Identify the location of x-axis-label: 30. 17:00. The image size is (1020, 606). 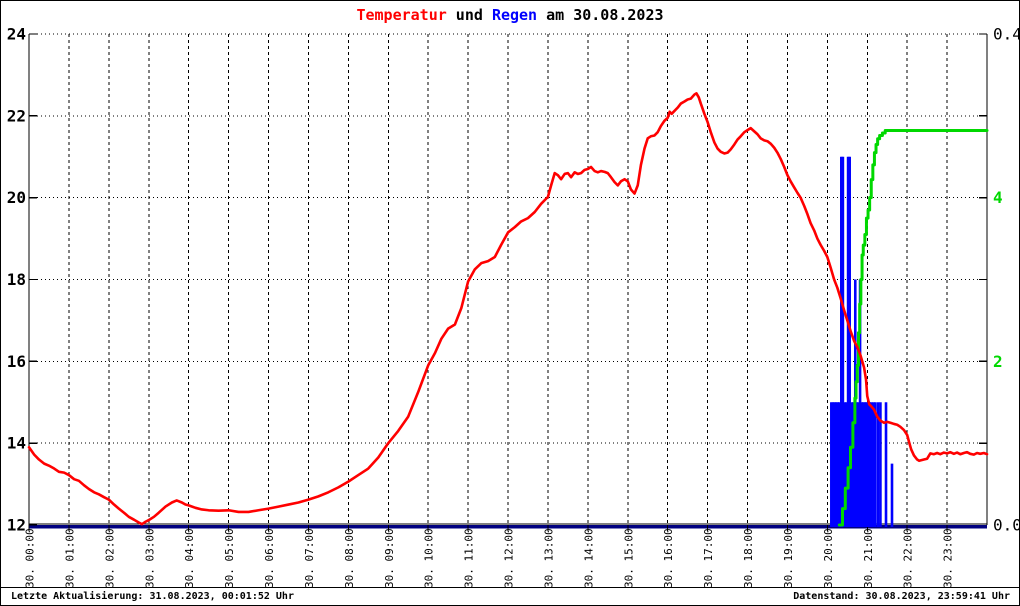
(708, 558).